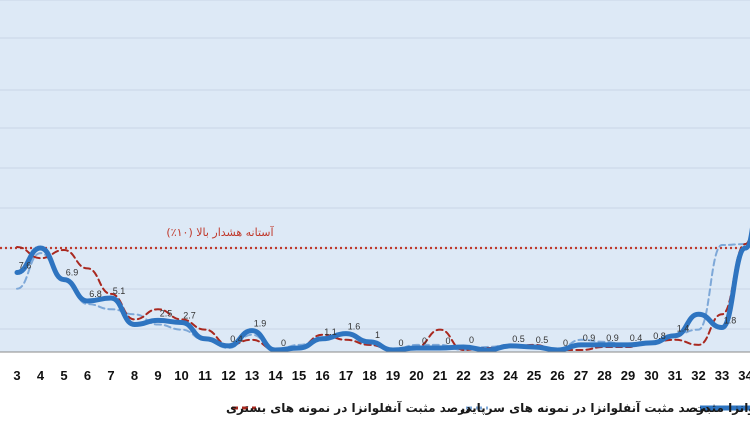  What do you see at coordinates (604, 375) in the screenshot?
I see `x-tick-label: 28` at bounding box center [604, 375].